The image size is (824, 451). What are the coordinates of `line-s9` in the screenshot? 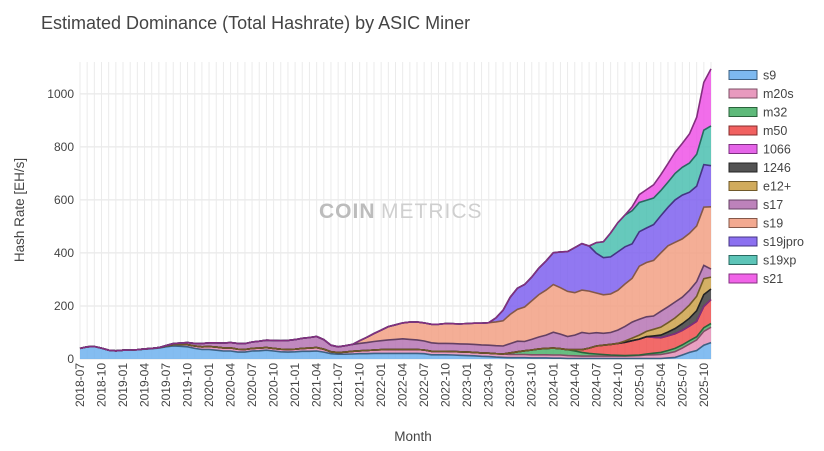 It's located at (395, 350).